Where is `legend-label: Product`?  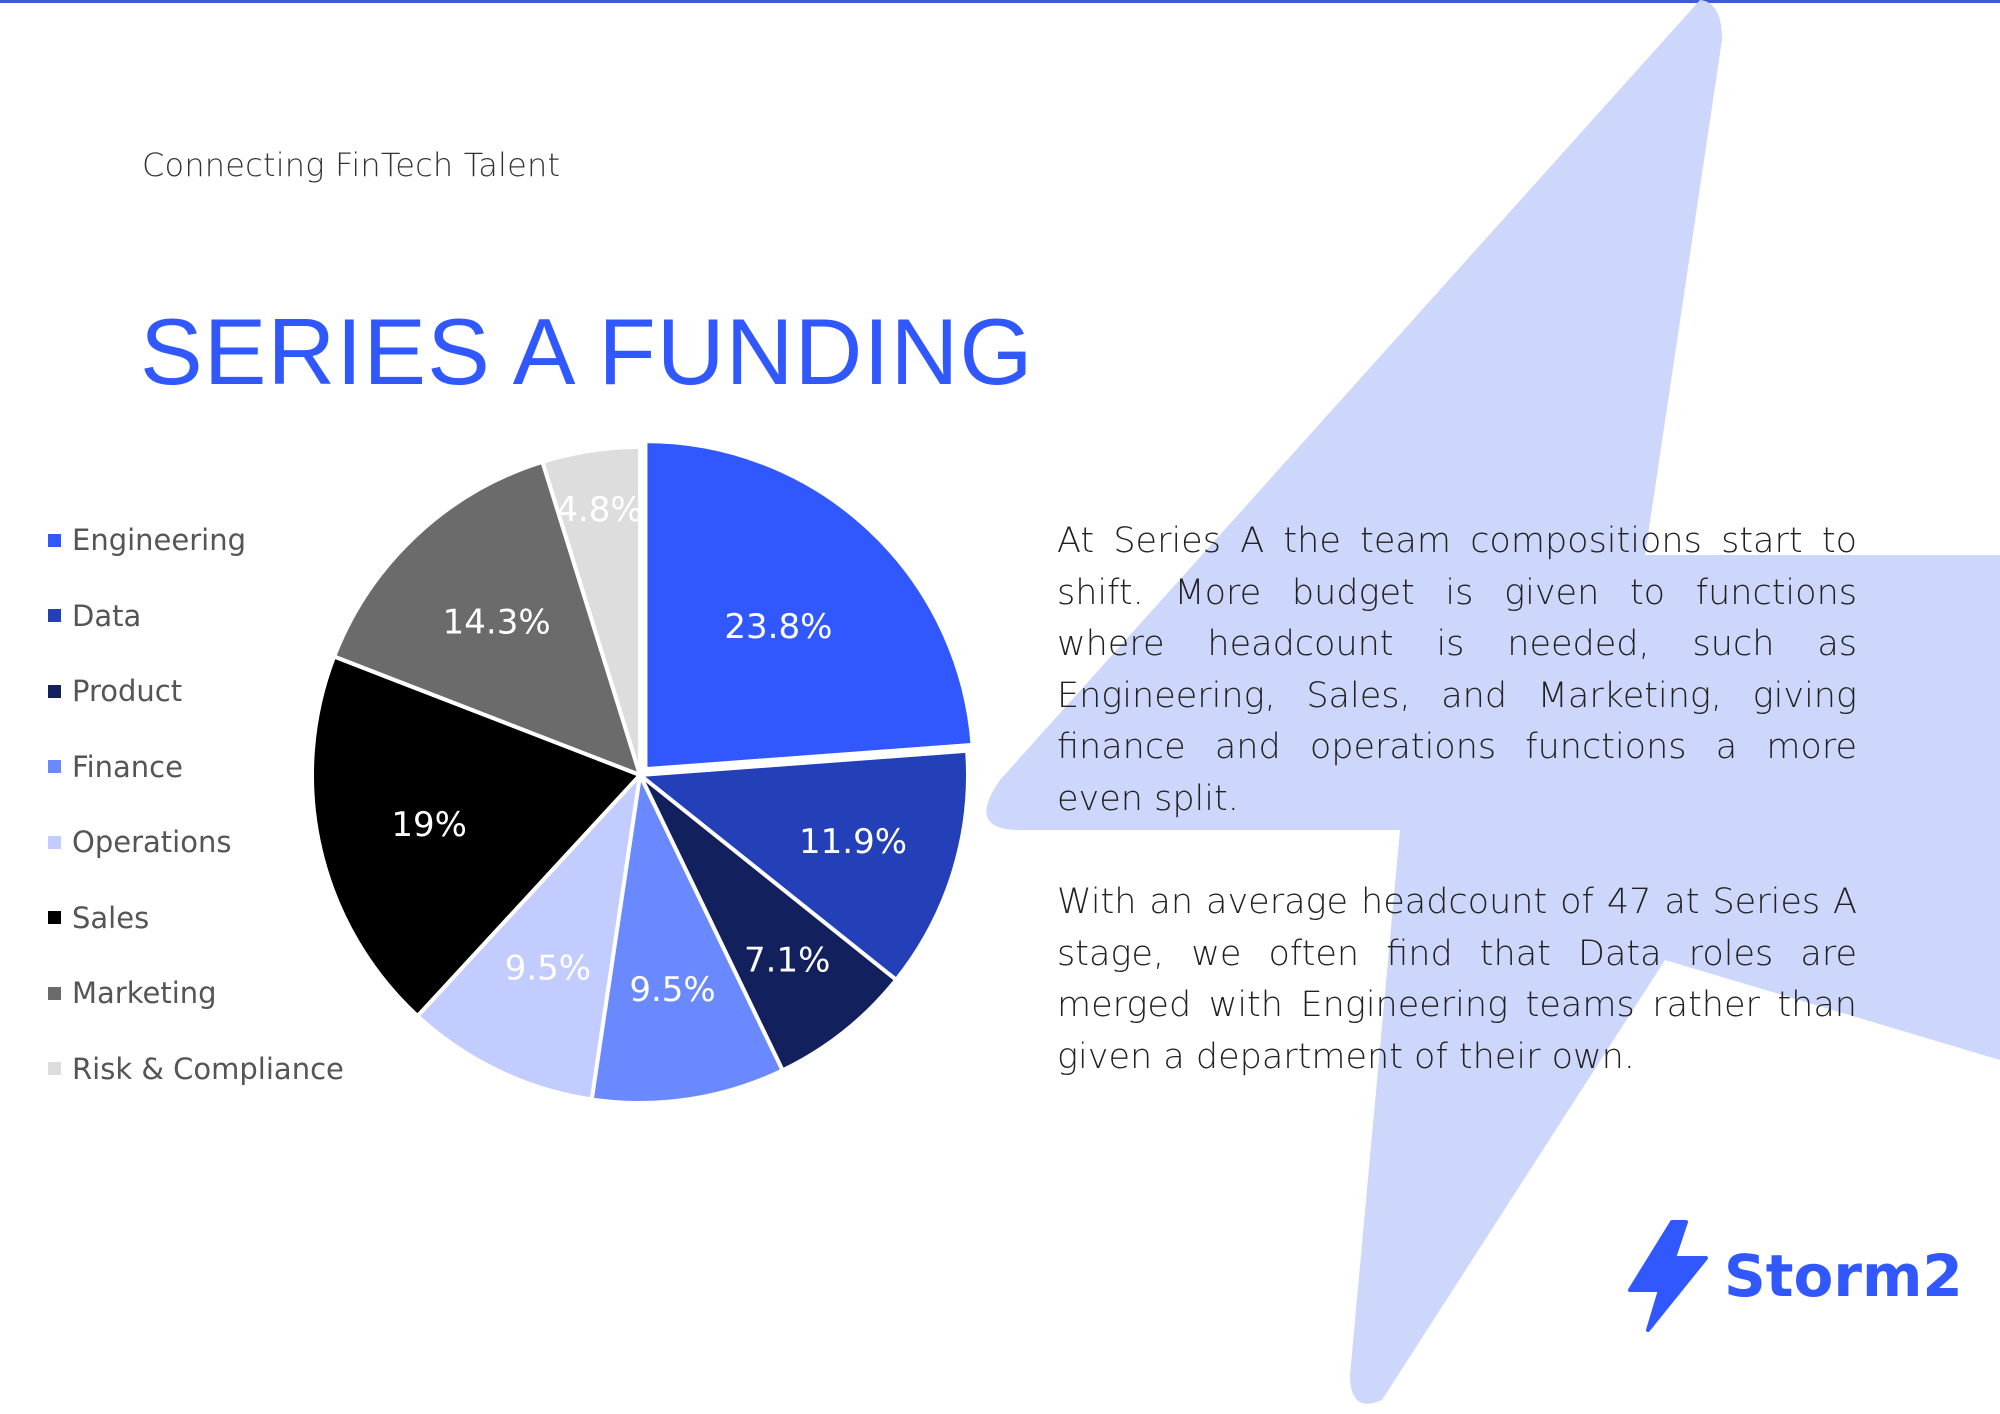
legend-label: Product is located at coordinates (127, 691).